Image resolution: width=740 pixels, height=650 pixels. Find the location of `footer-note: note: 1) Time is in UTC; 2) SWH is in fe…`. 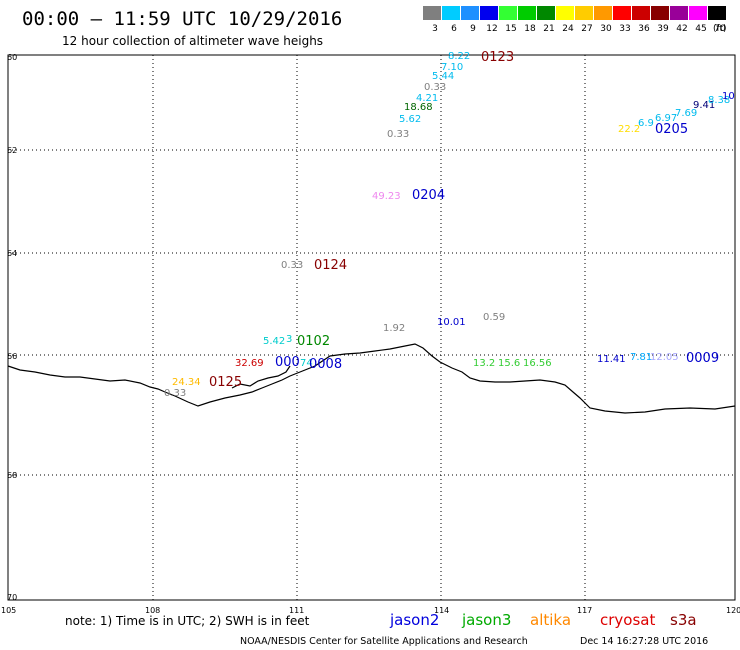

footer-note: note: 1) Time is in UTC; 2) SWH is in fe… is located at coordinates (187, 621).